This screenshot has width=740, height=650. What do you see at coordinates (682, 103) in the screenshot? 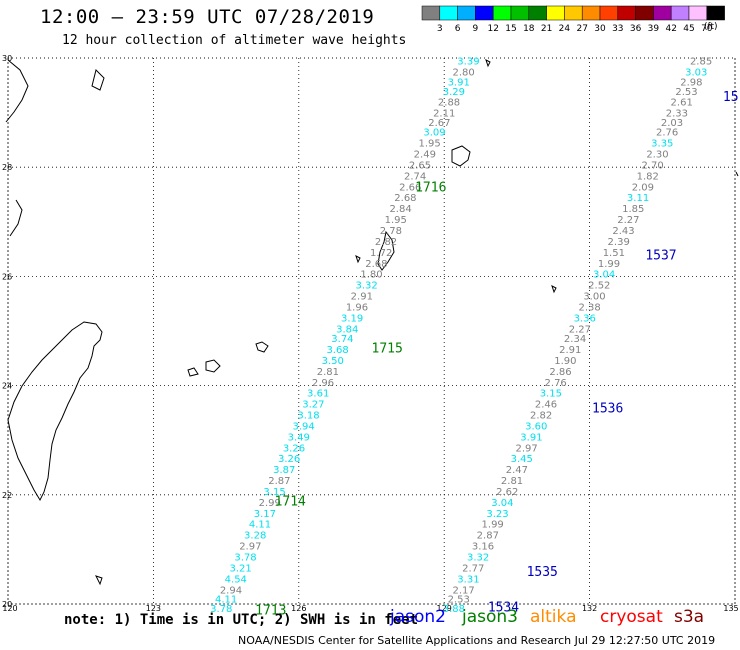
I see `wave-height-value: 2.61` at bounding box center [682, 103].